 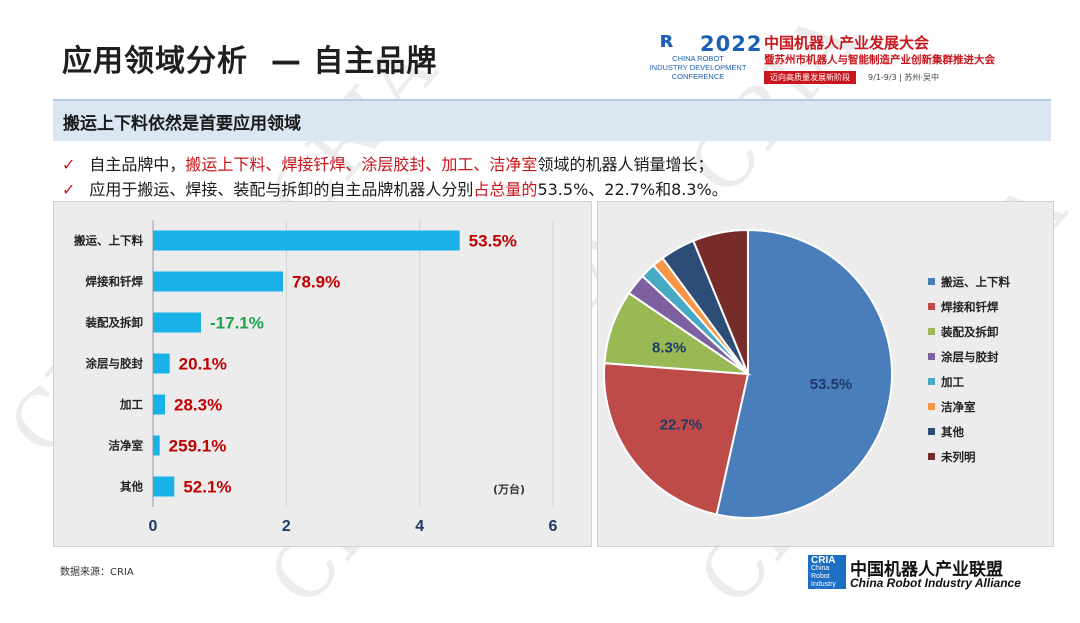 I want to click on alliance-mark-sub: Alliance, so click(x=823, y=592).